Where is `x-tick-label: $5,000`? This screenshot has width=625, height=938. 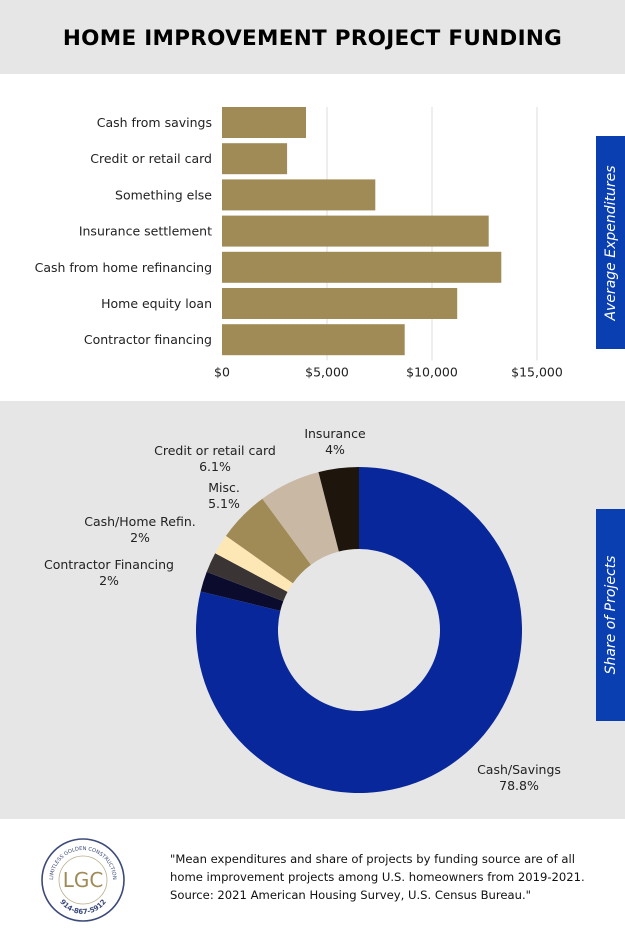
x-tick-label: $5,000 is located at coordinates (327, 371).